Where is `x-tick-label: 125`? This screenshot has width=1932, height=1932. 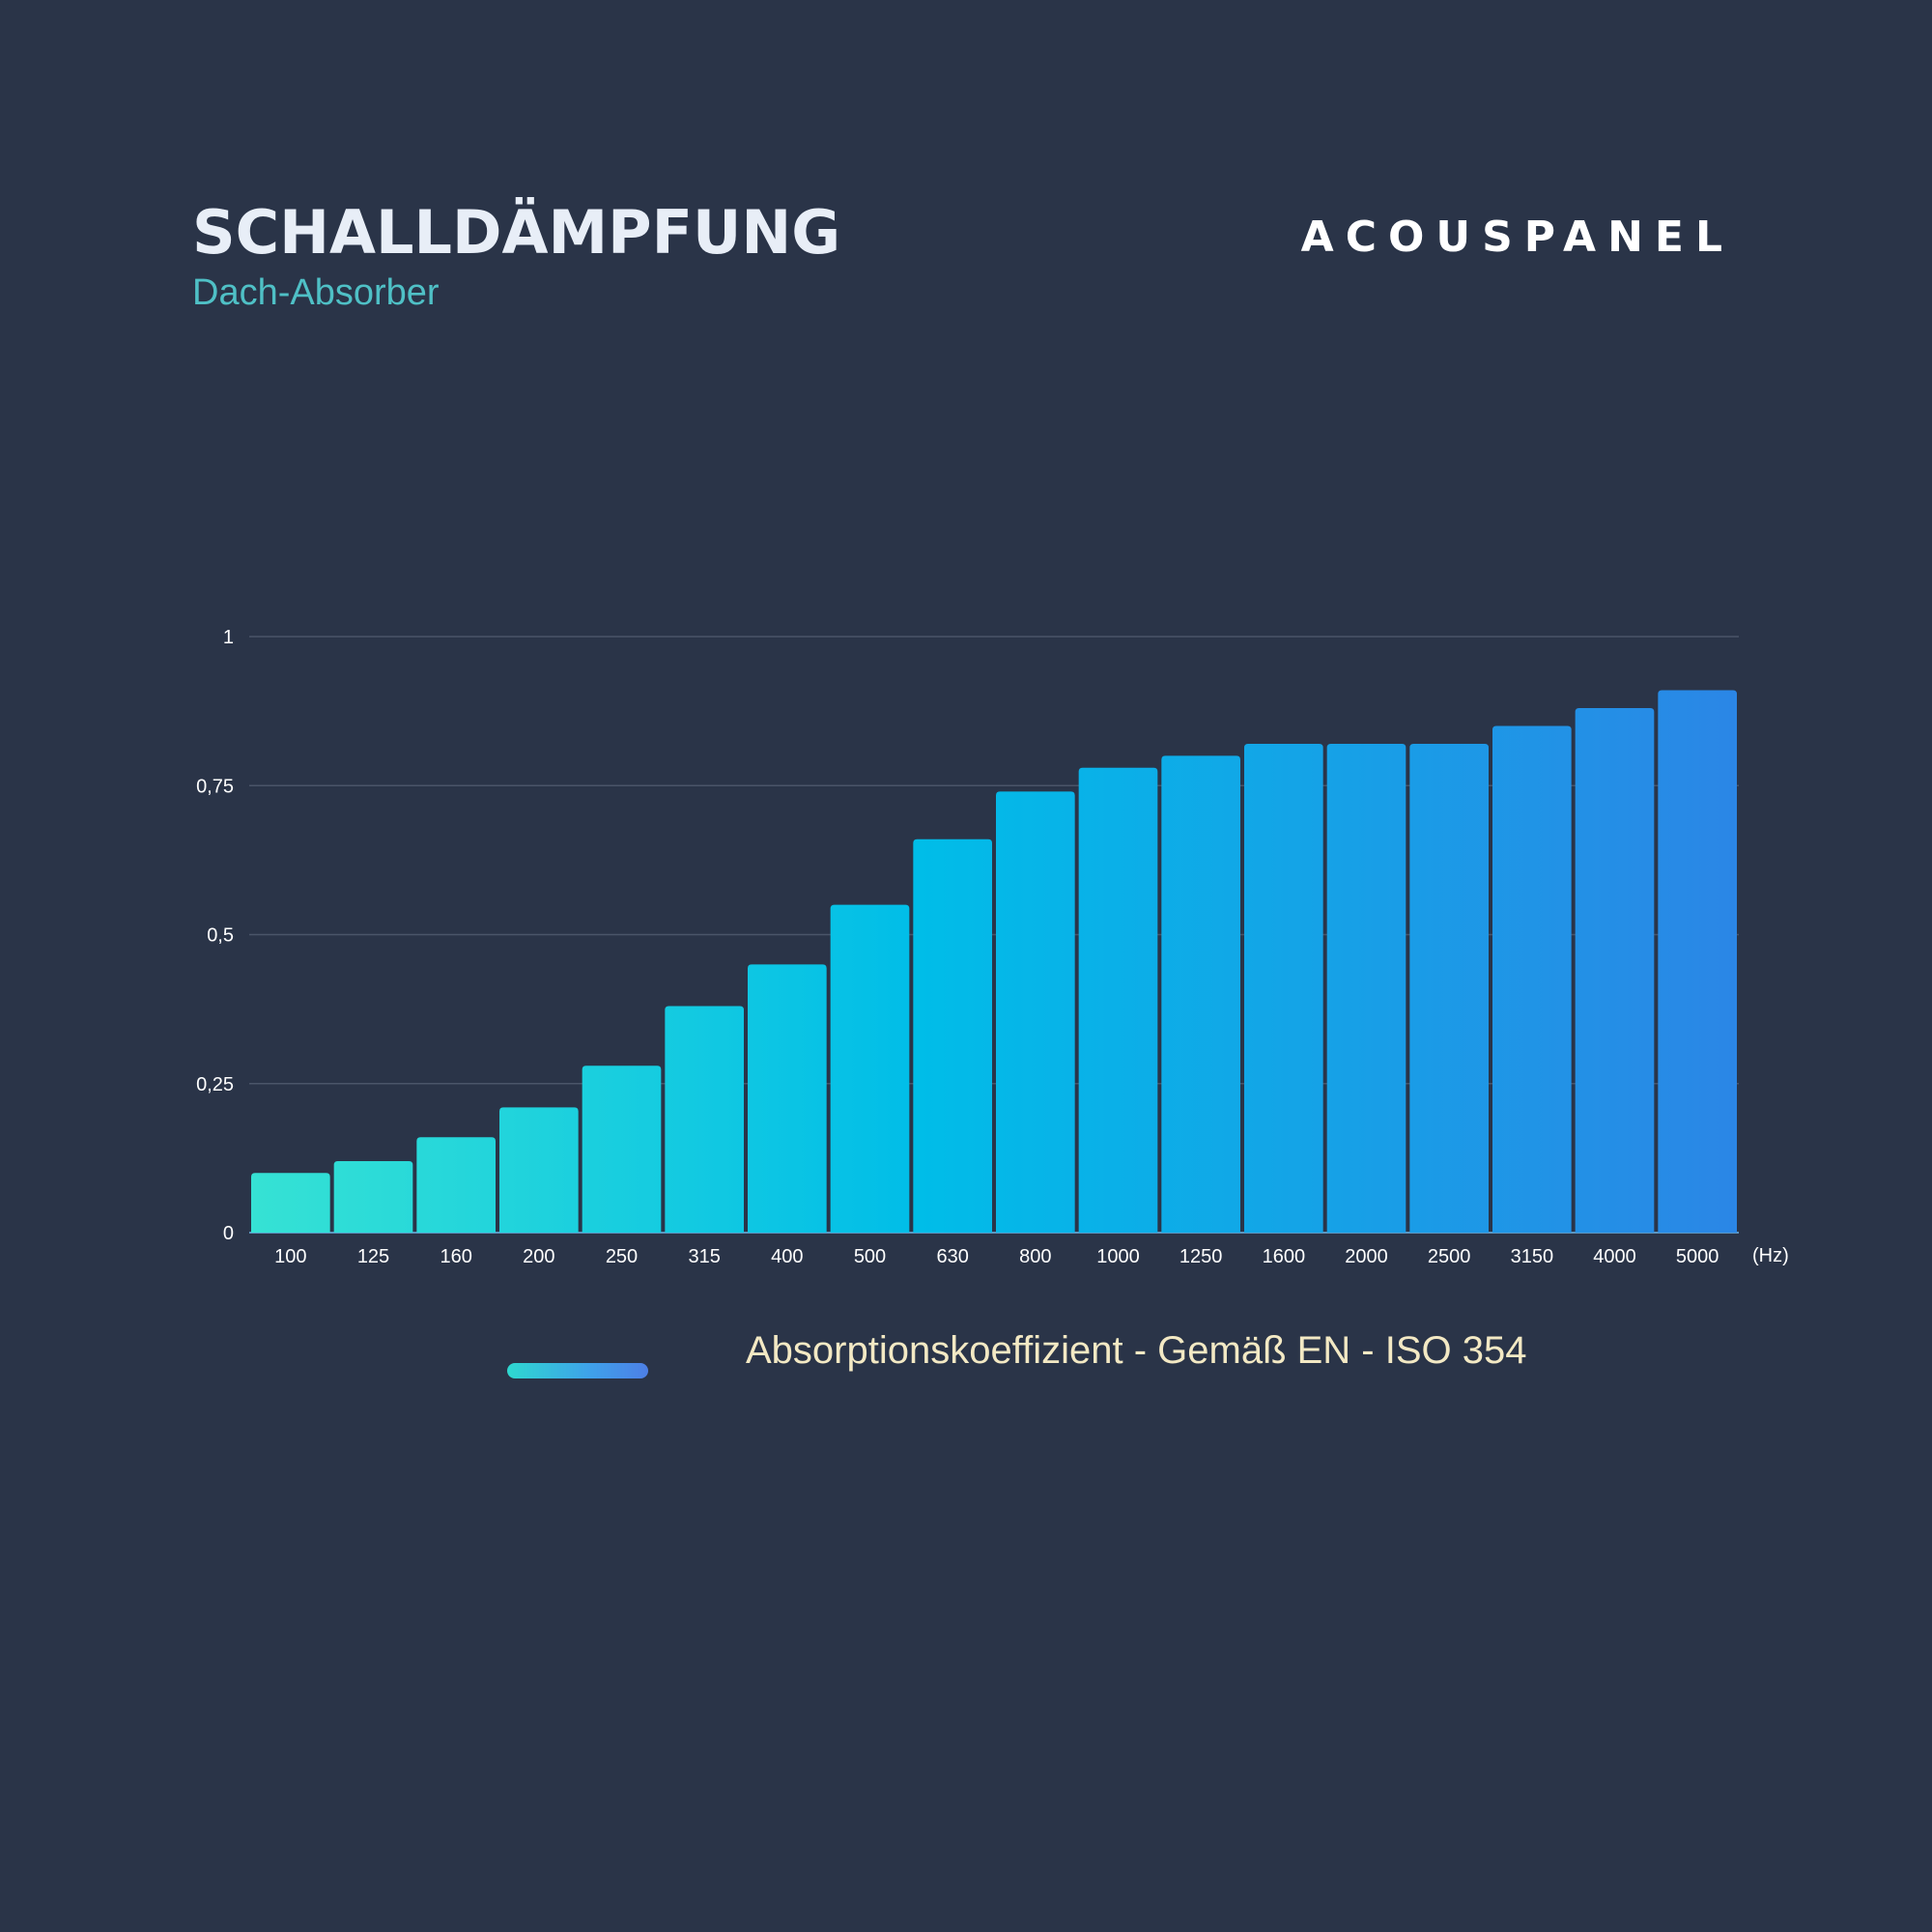
x-tick-label: 125 is located at coordinates (373, 1256).